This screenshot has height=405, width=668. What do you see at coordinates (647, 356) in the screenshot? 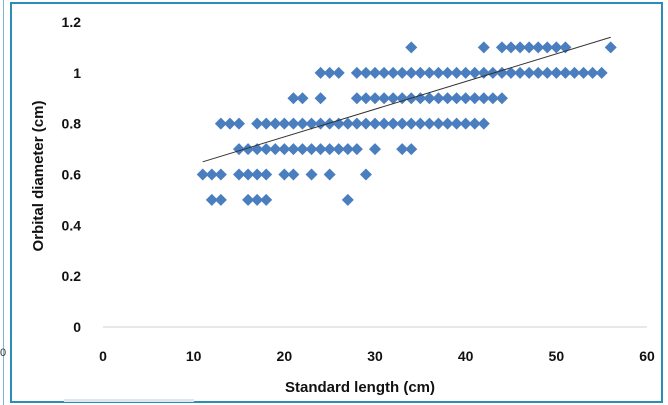
I see `x-tick-label: 60` at bounding box center [647, 356].